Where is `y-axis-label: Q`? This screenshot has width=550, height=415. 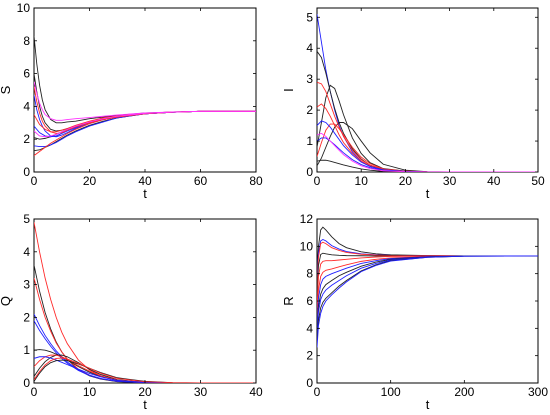
y-axis-label: Q is located at coordinates (6, 301).